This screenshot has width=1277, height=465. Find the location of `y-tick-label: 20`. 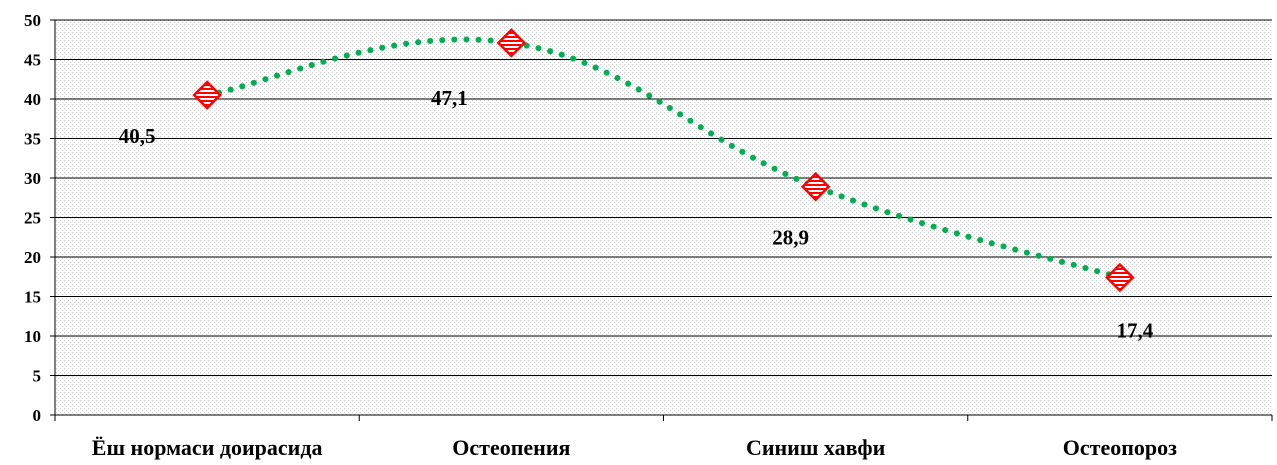

y-tick-label: 20 is located at coordinates (32, 257).